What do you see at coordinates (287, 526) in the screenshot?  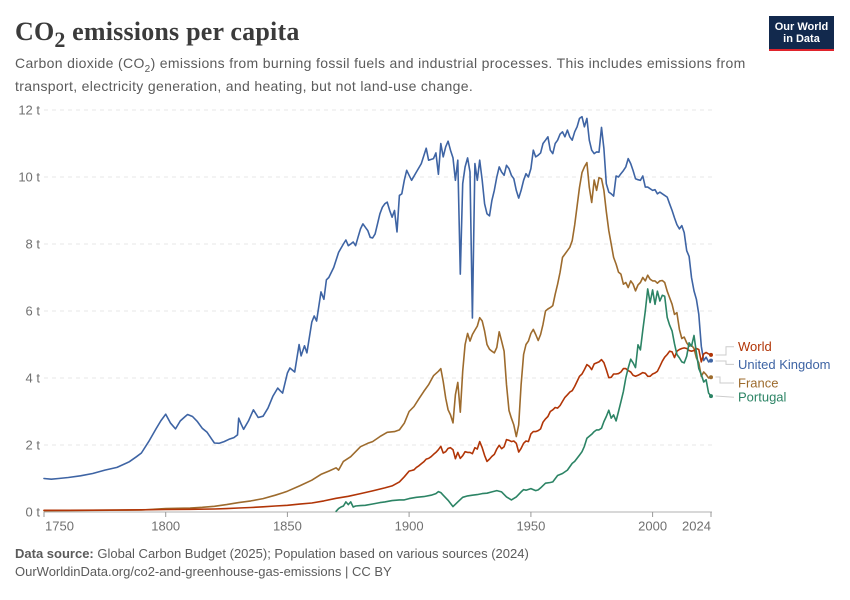 I see `svg-text: 1850` at bounding box center [287, 526].